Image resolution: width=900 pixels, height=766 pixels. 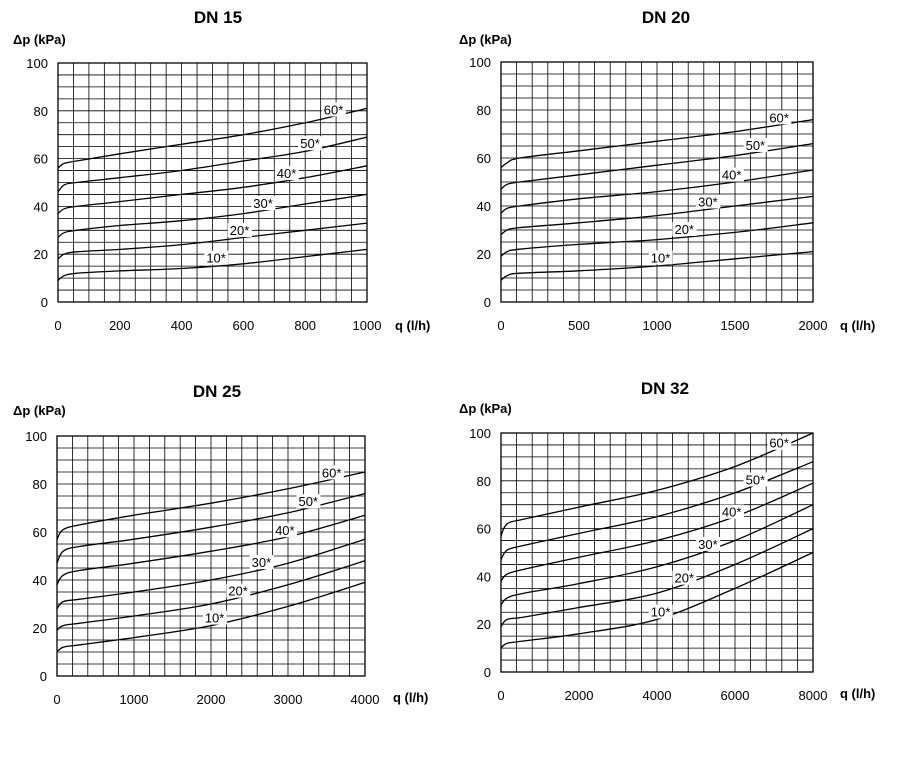 What do you see at coordinates (288, 699) in the screenshot?
I see `x-tick-label: 3000` at bounding box center [288, 699].